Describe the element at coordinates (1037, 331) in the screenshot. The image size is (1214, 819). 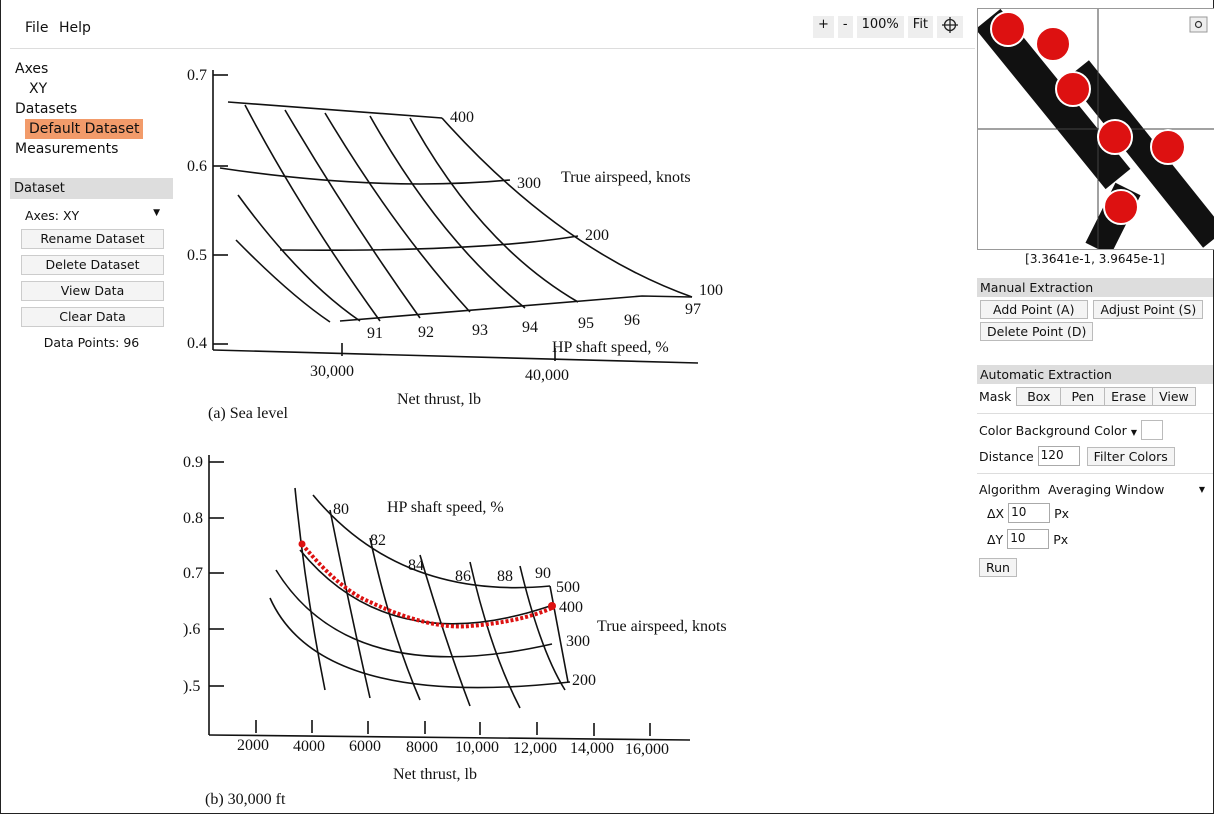
I see `delete-point-button: Delete Point (D)` at that location.